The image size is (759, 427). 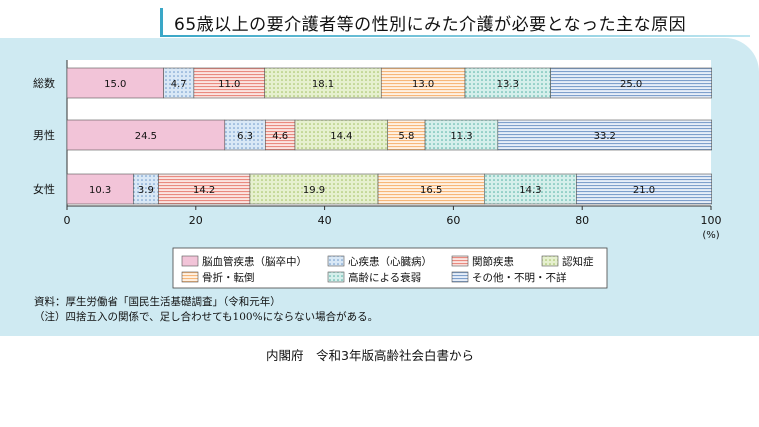 What do you see at coordinates (161, 22) in the screenshot?
I see `title-accent-bar` at bounding box center [161, 22].